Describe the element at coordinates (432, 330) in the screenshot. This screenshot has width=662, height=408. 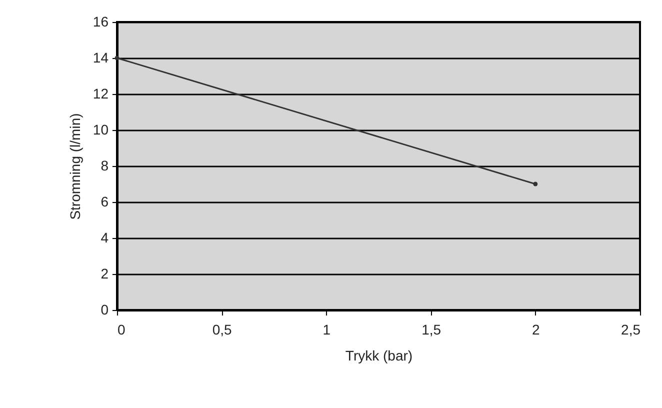
I see `x-tick-label: 1,5` at that location.